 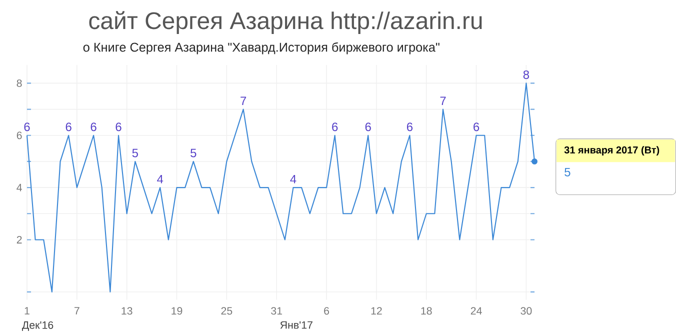 What do you see at coordinates (296, 325) in the screenshot?
I see `text: Янв'17` at bounding box center [296, 325].